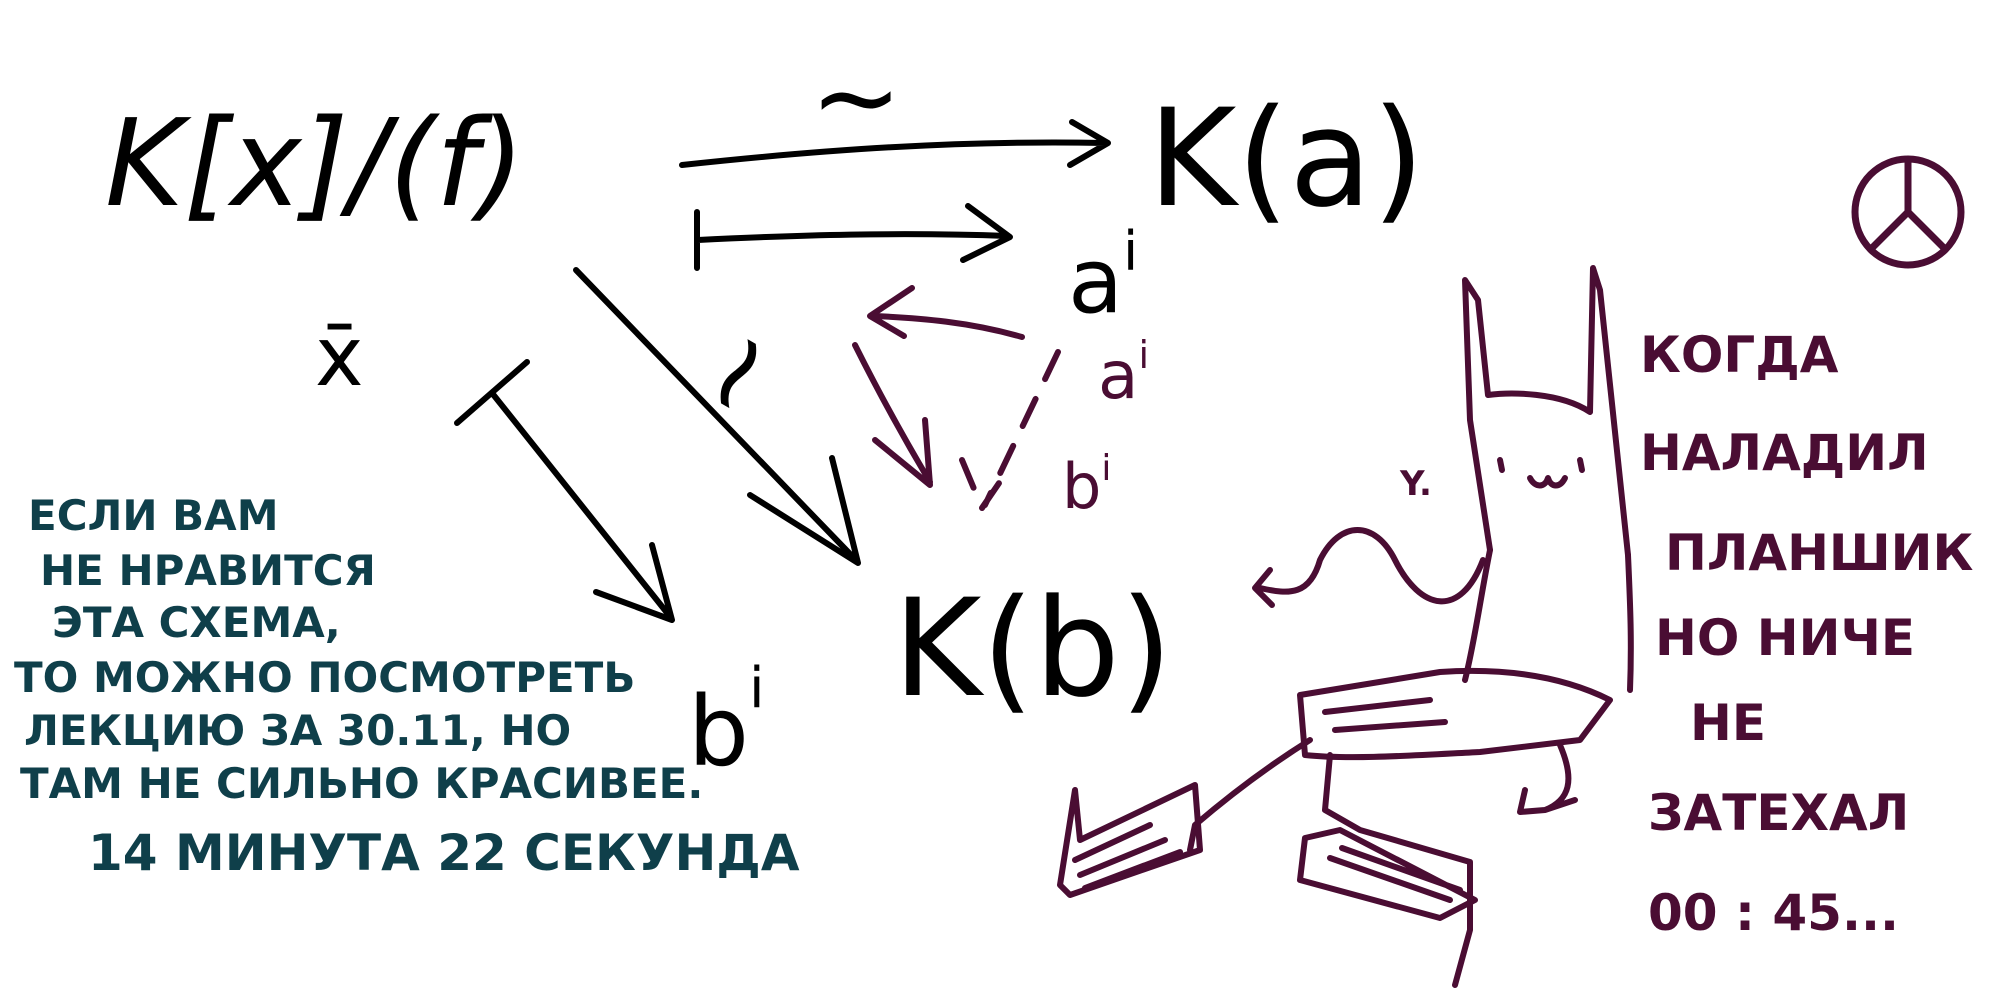  Describe the element at coordinates (1010, 430) in the screenshot. I see `plum-dashed-arrow` at that location.